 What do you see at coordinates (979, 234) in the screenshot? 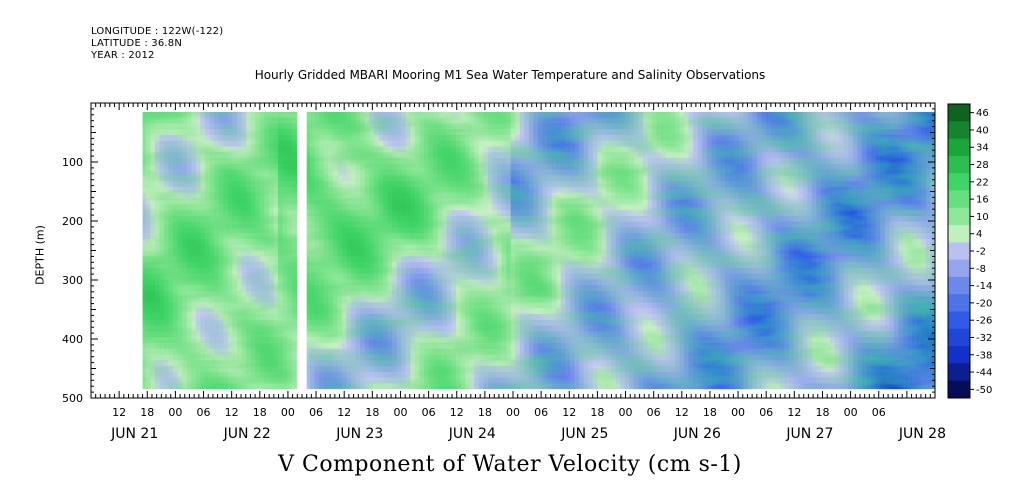
I see `colorbar-label: 4` at bounding box center [979, 234].